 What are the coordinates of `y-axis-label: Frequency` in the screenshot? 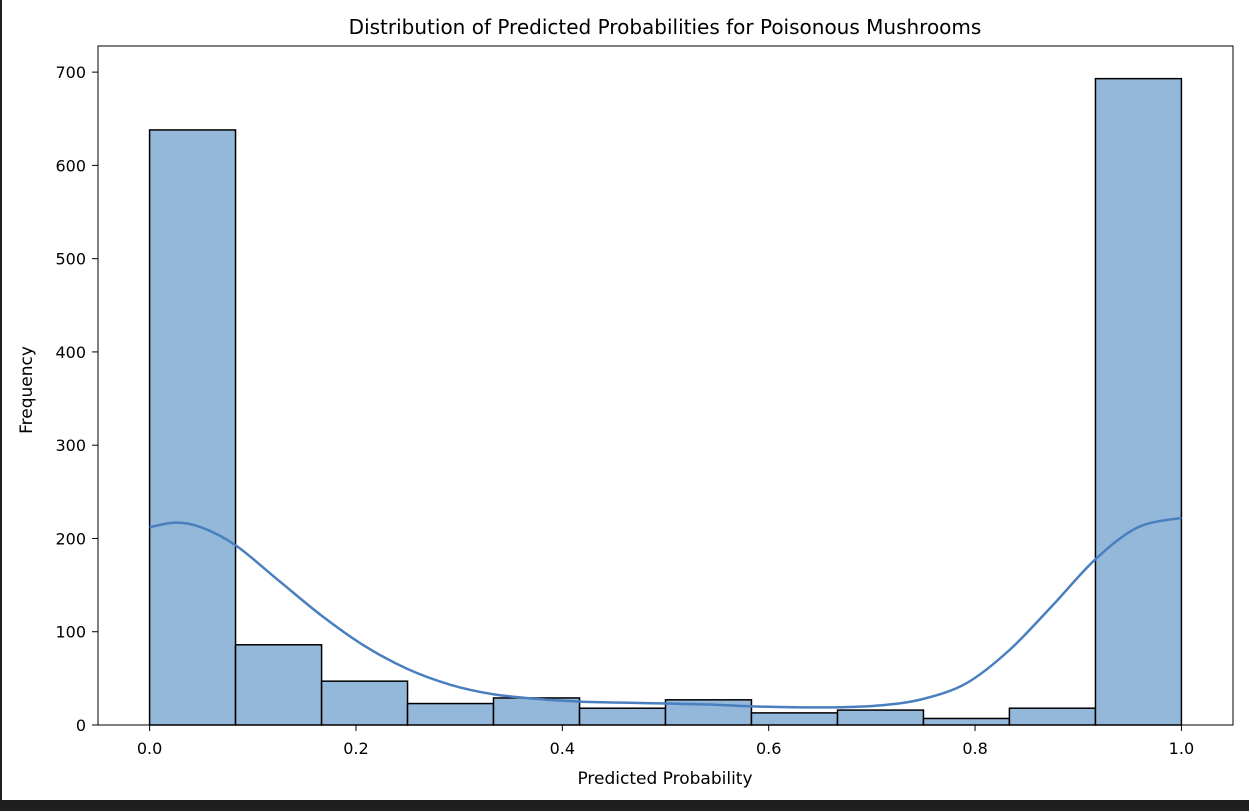 It's located at (27, 390).